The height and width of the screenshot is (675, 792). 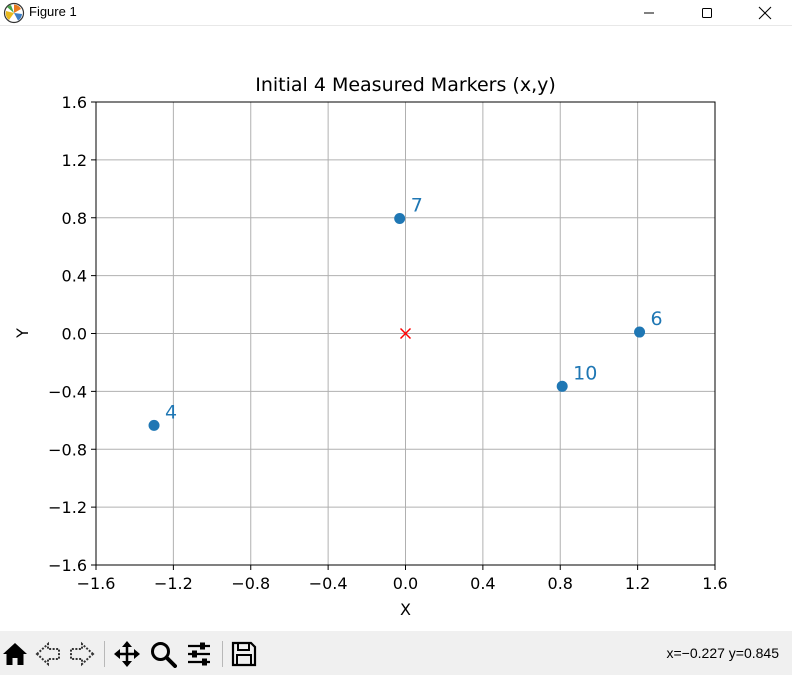 I want to click on pan-button, so click(x=127, y=654).